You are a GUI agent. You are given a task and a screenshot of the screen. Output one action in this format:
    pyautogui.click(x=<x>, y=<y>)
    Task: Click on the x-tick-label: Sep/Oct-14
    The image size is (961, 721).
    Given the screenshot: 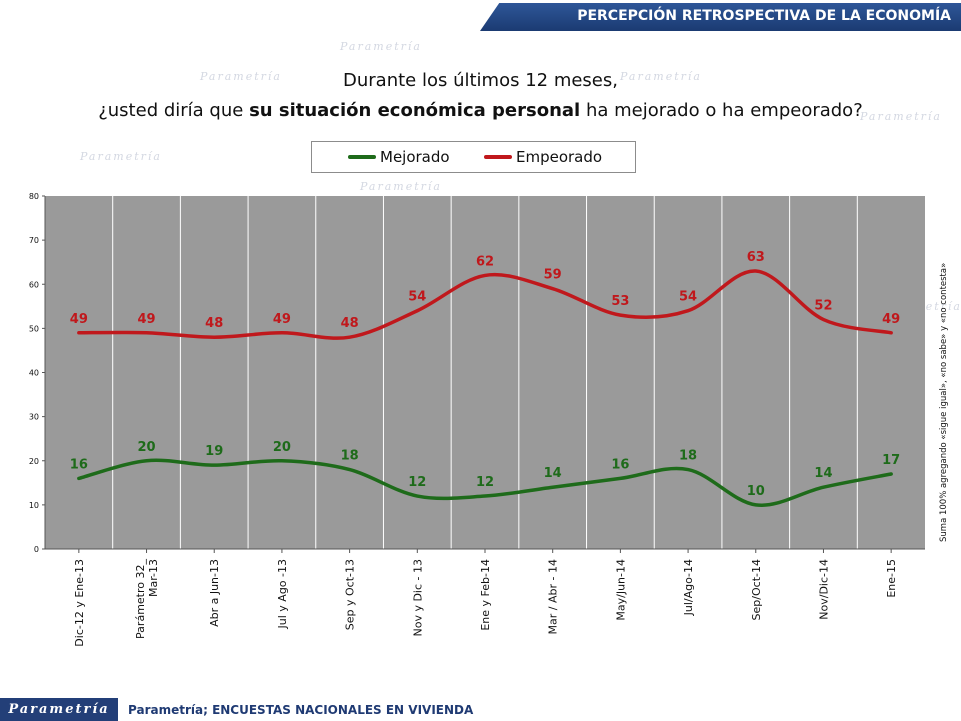 What is the action you would take?
    pyautogui.click(x=756, y=589)
    